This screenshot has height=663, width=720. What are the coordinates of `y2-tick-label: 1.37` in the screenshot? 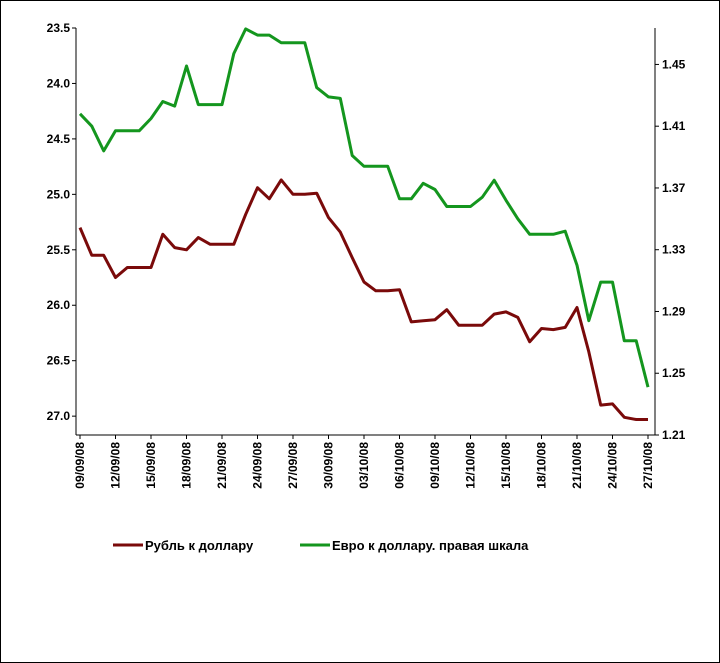 It's located at (674, 188).